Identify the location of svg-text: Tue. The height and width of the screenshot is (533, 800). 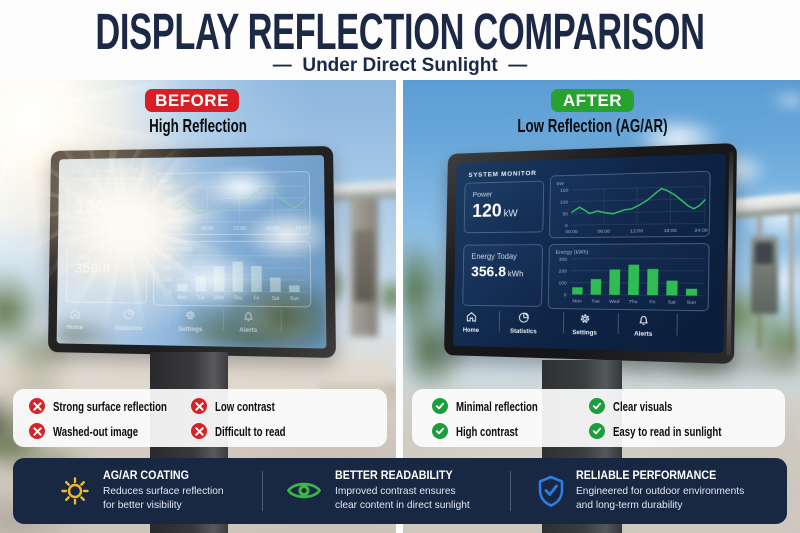
(595, 301).